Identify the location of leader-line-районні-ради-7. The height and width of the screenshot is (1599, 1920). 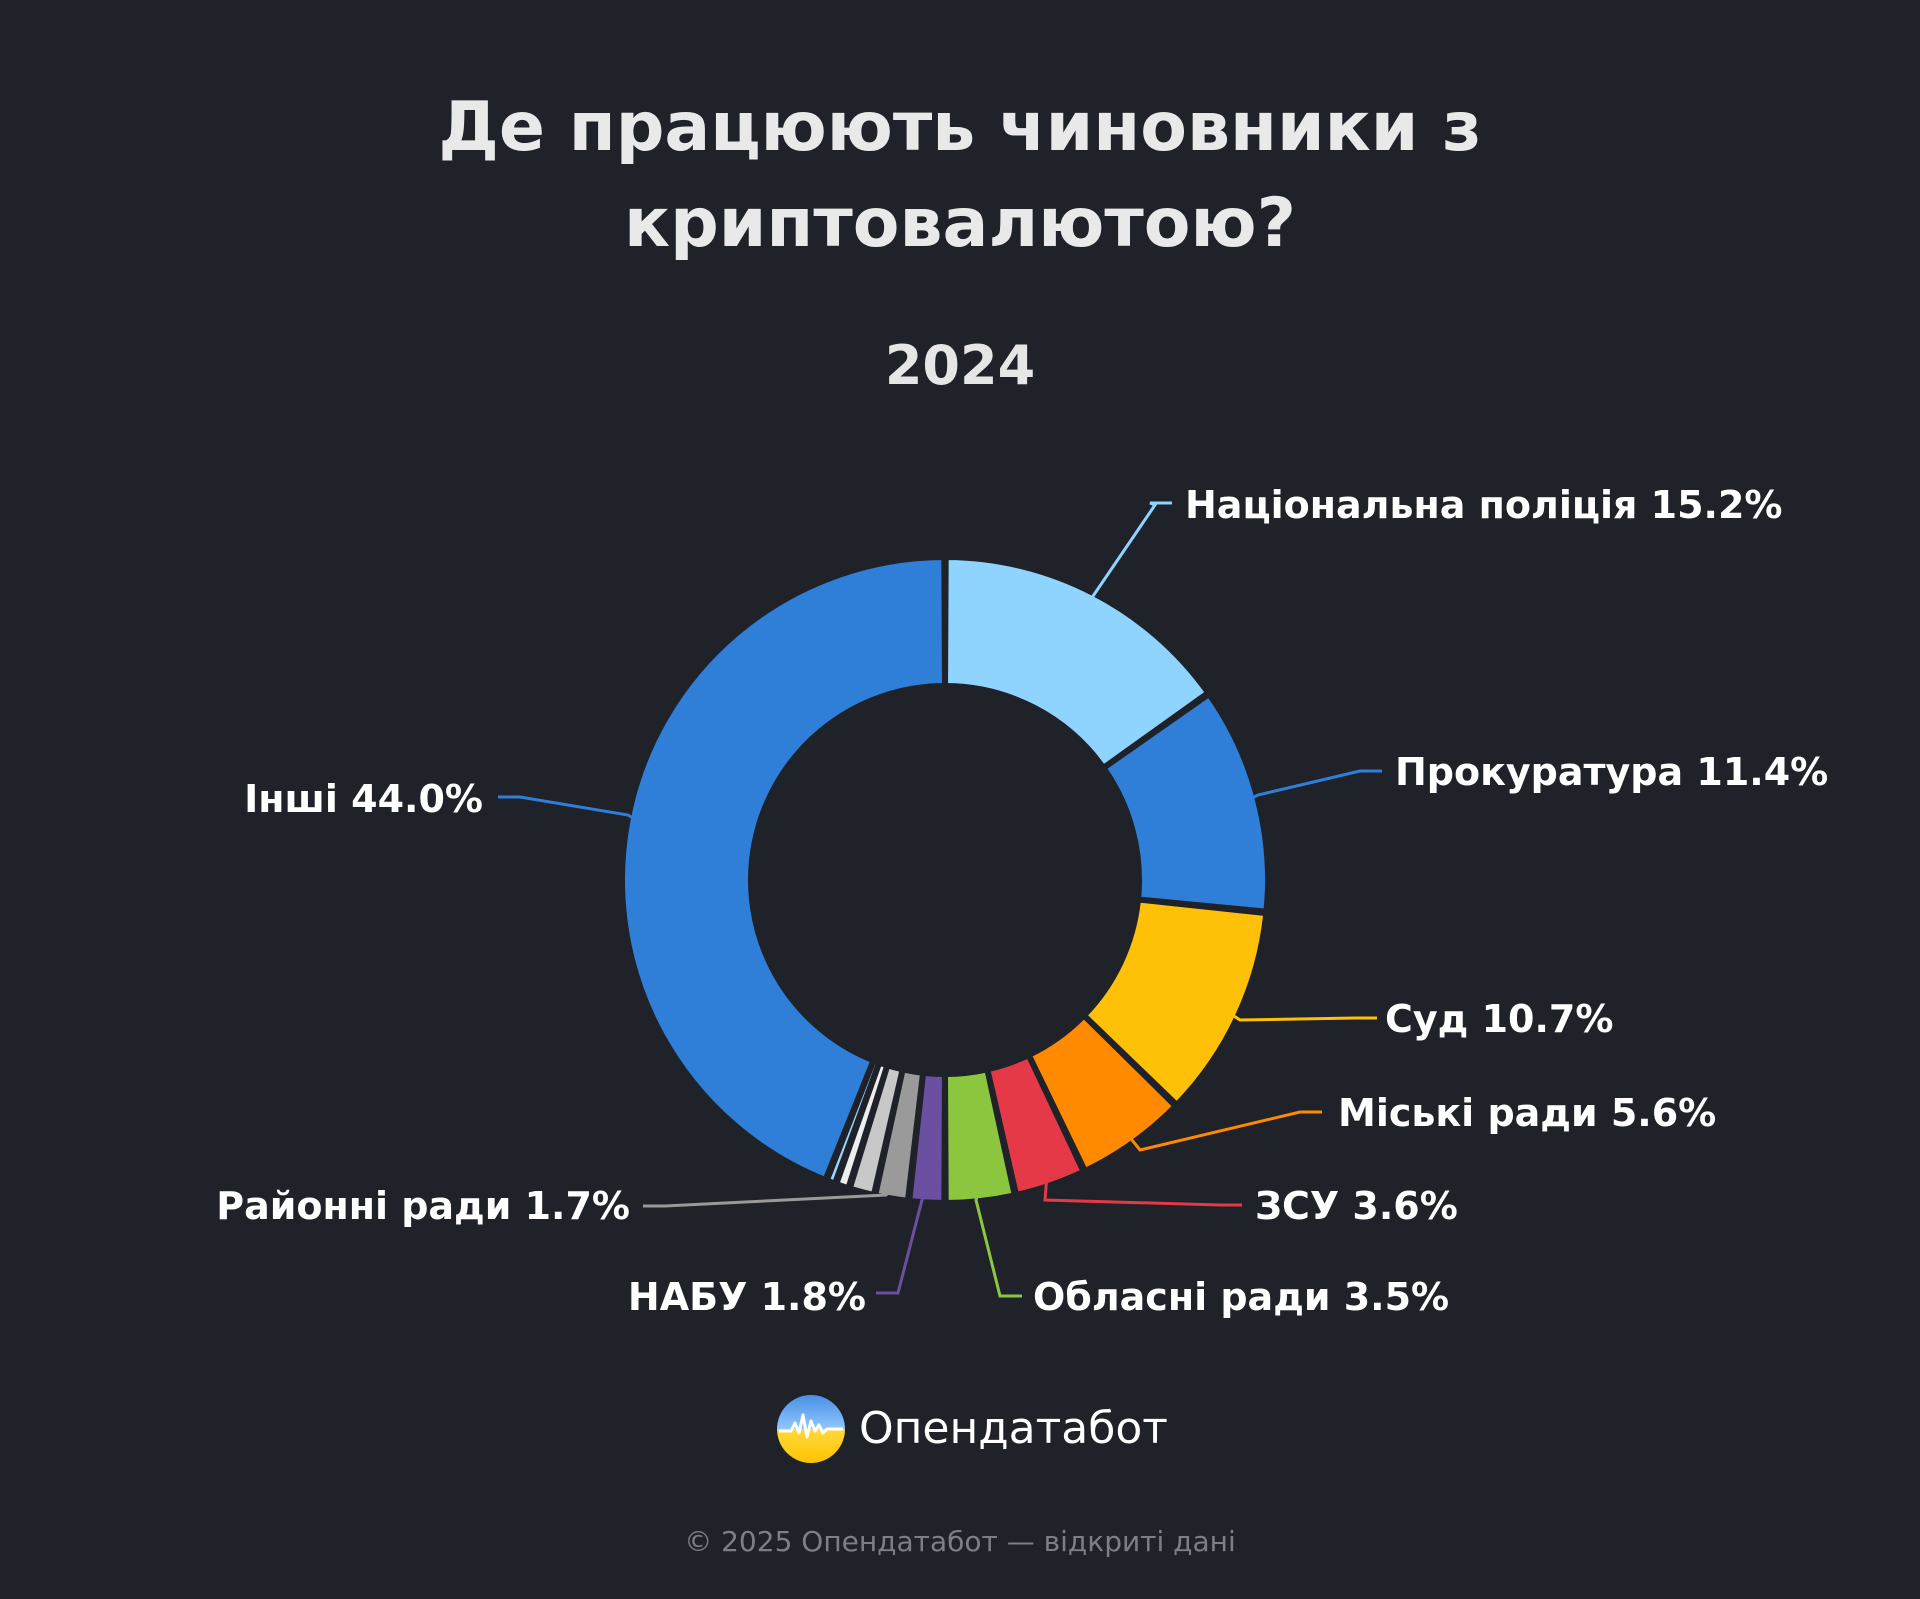
(769, 1197).